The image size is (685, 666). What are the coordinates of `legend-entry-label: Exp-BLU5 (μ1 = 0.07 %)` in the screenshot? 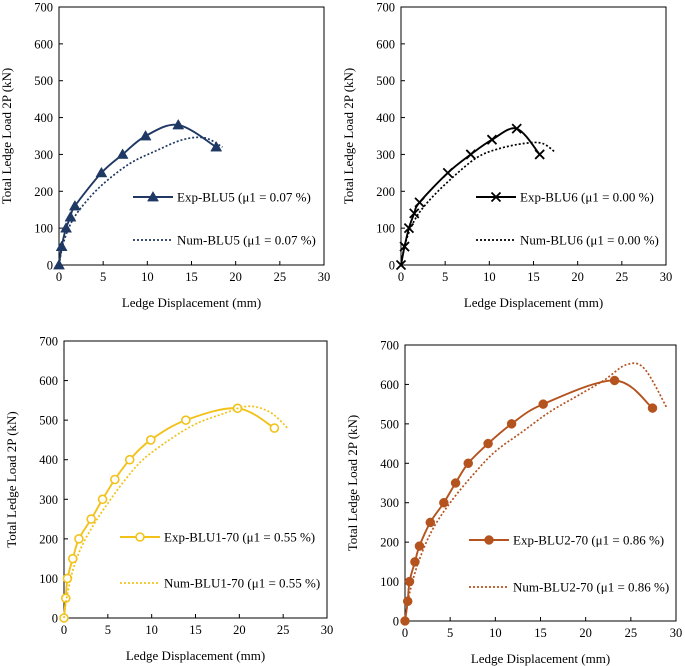 It's located at (244, 197).